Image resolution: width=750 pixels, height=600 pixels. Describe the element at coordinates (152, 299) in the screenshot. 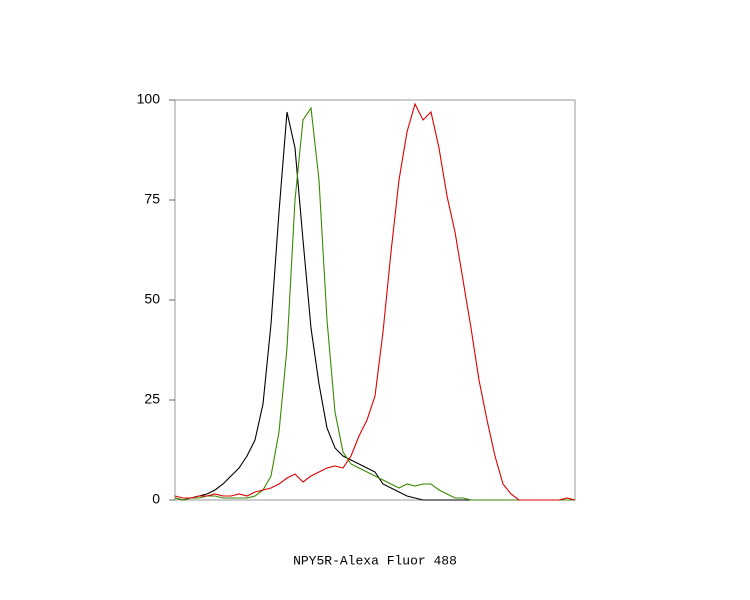

I see `y-tick-label: 50` at that location.